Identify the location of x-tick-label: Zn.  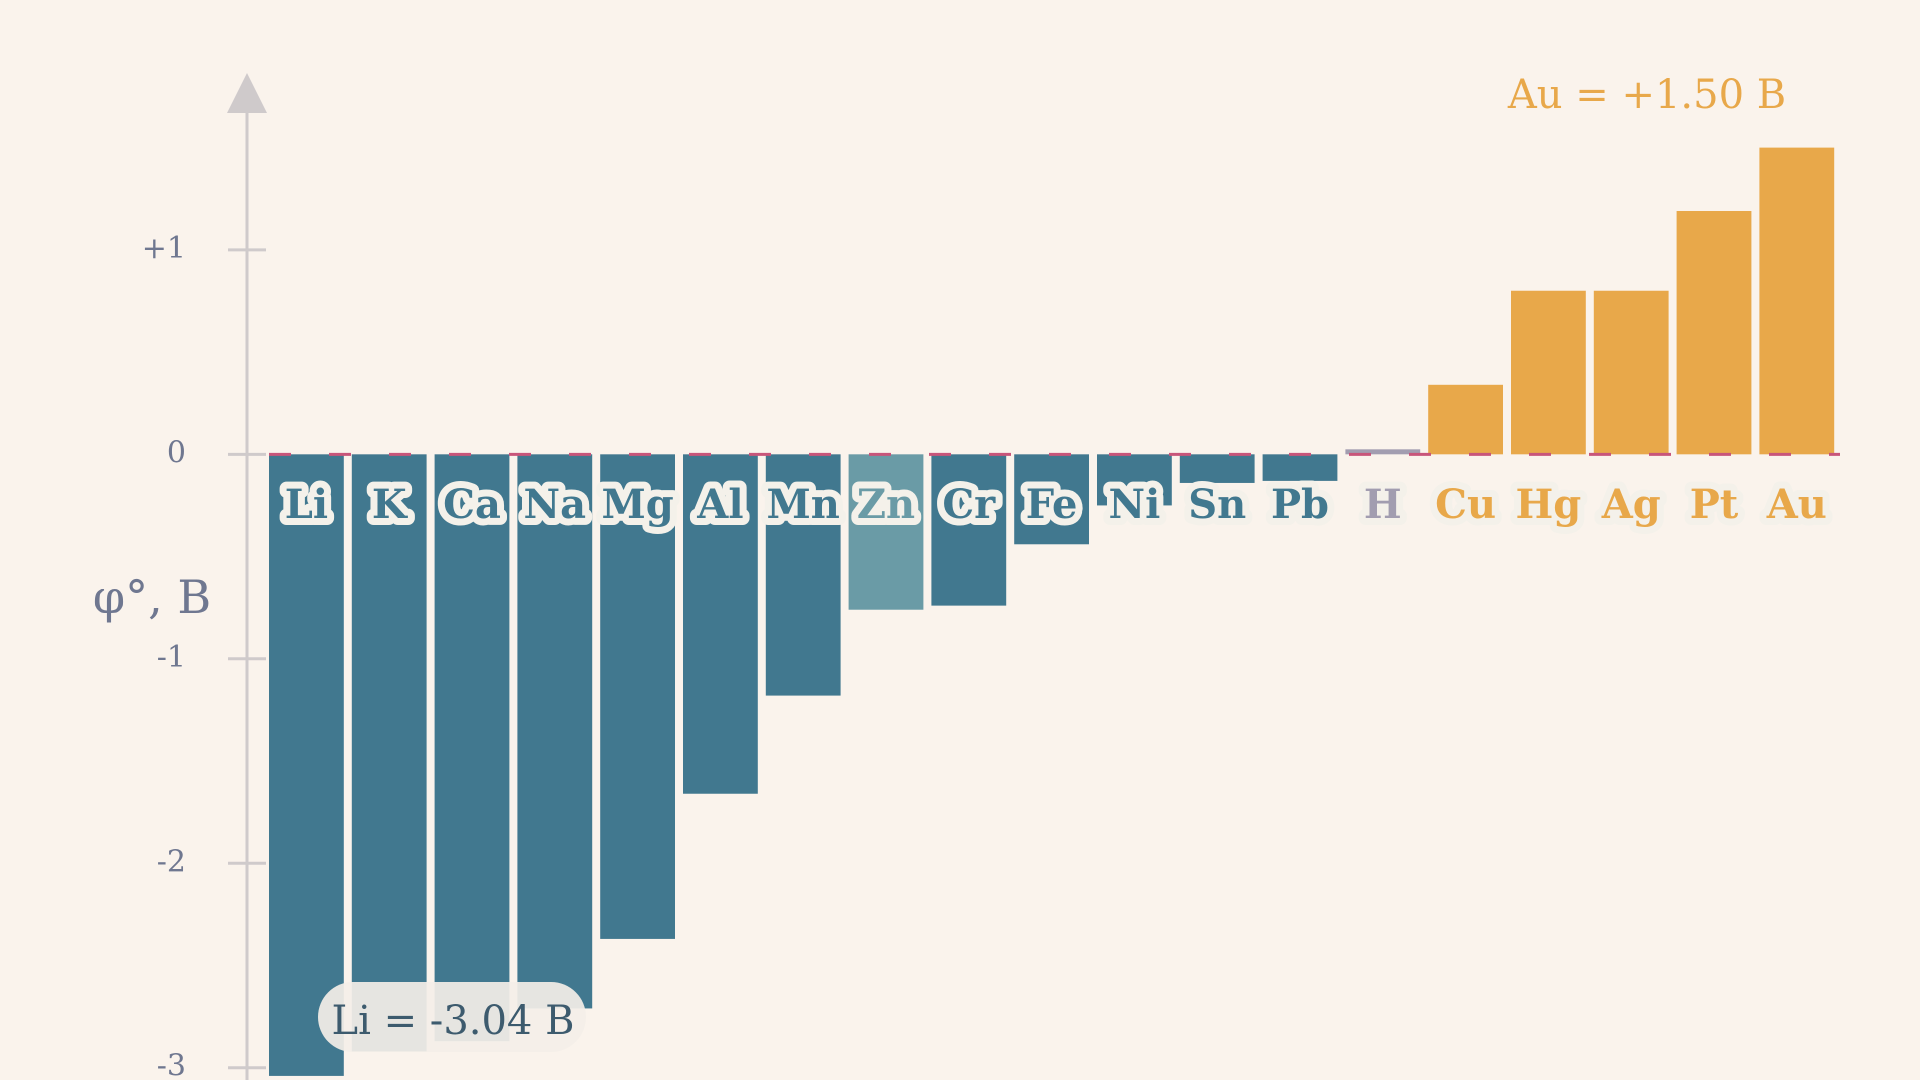
(886, 504).